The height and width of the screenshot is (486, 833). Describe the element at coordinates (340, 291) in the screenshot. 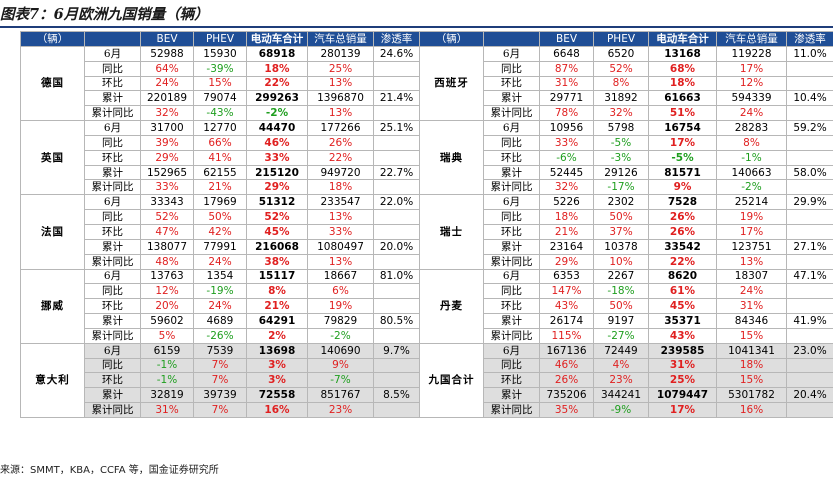

I see `car-total-cell: 6%` at that location.